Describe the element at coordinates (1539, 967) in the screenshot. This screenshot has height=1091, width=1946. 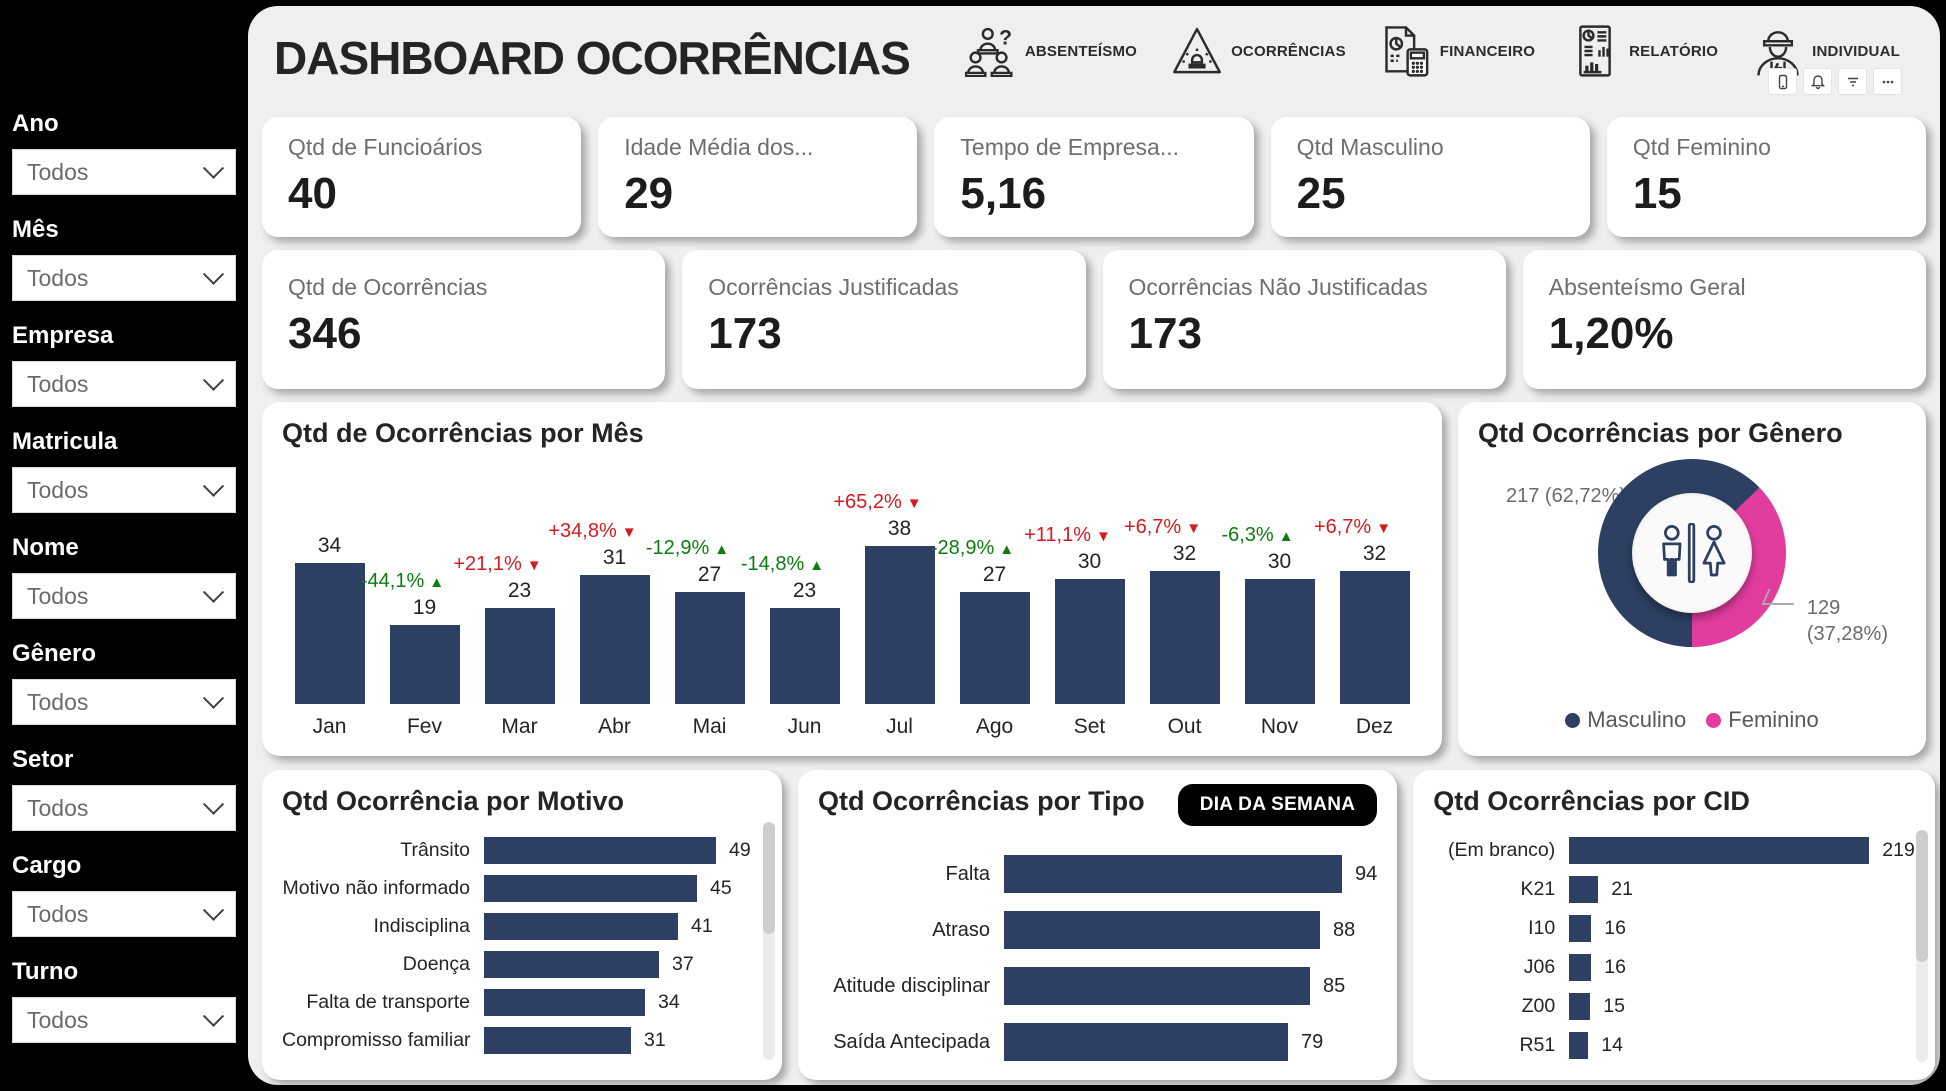
I see `category-label: J06` at that location.